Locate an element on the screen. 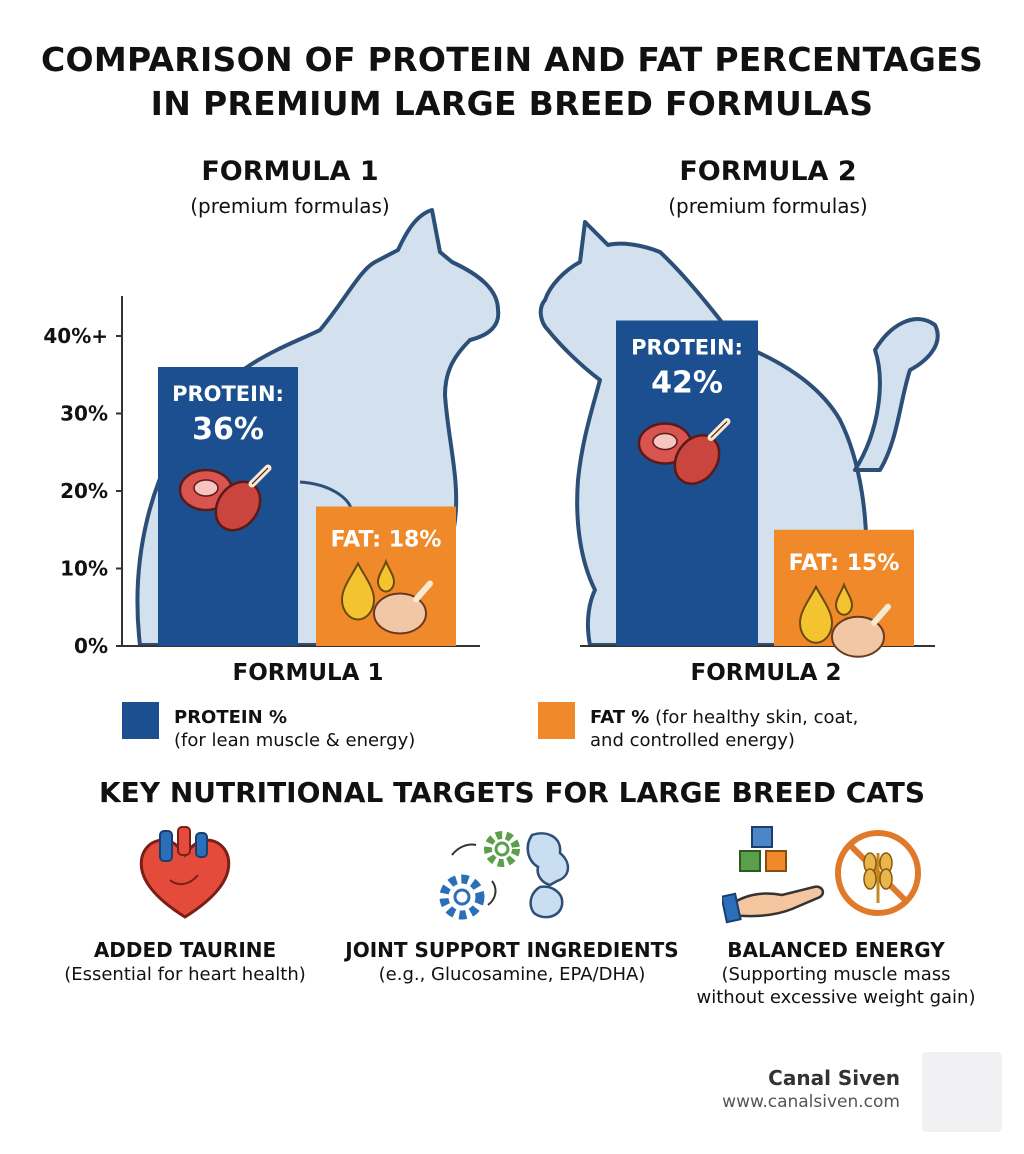 Image resolution: width=1024 pixels, height=1154 pixels. legend-fat-desc-1: (for healthy skin, coat, is located at coordinates (754, 717).